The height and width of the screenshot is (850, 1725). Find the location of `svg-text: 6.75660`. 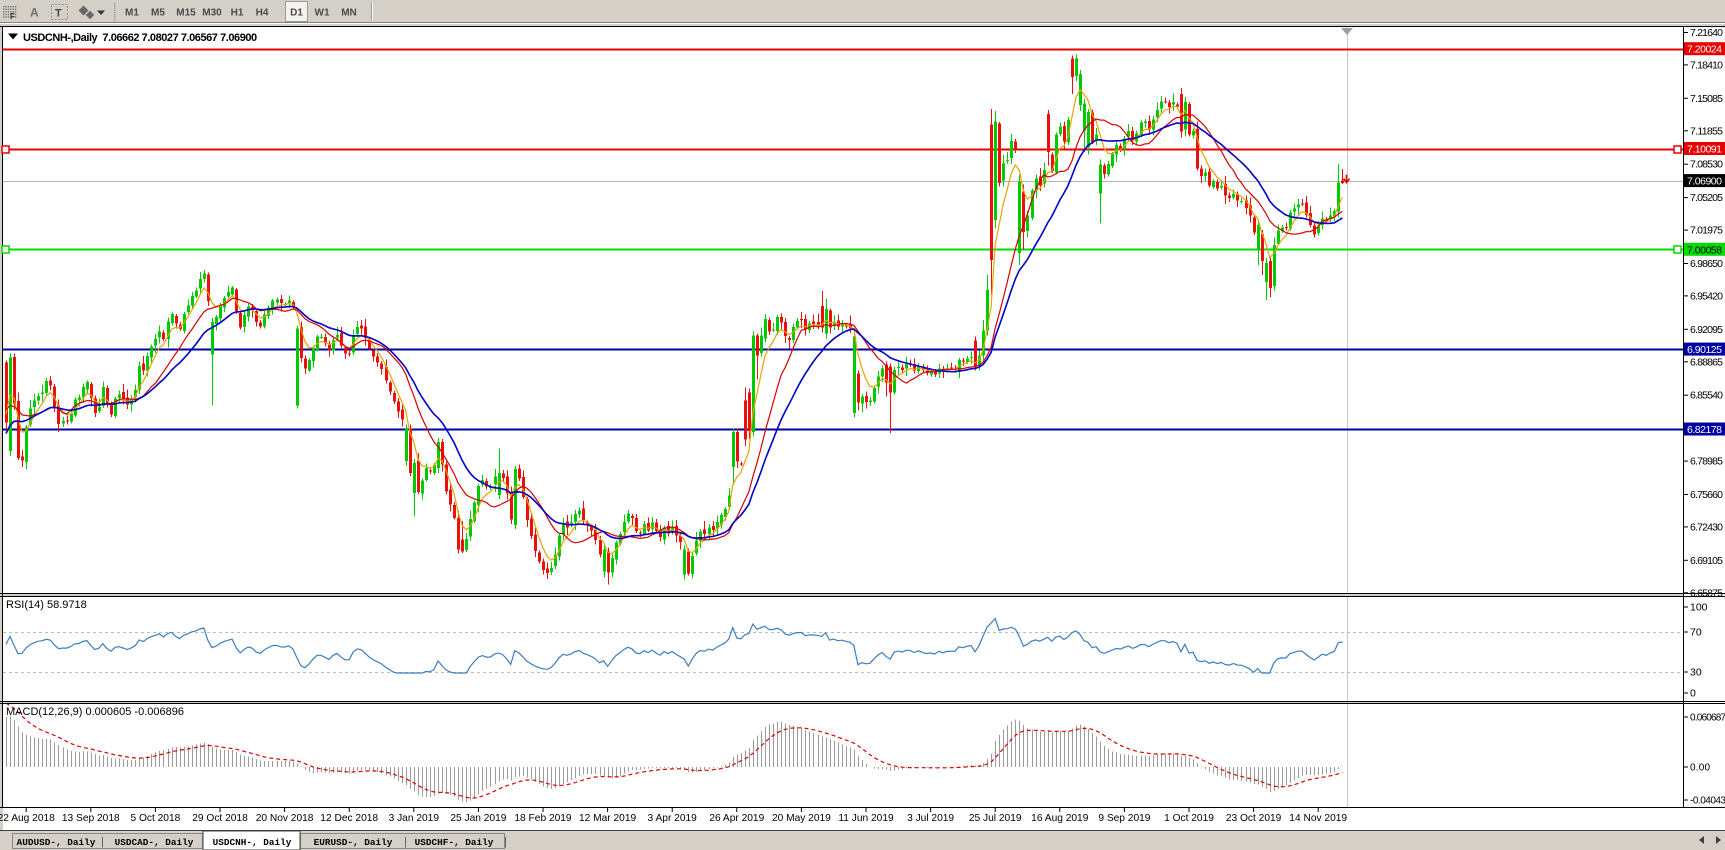

svg-text: 6.75660 is located at coordinates (1706, 495).